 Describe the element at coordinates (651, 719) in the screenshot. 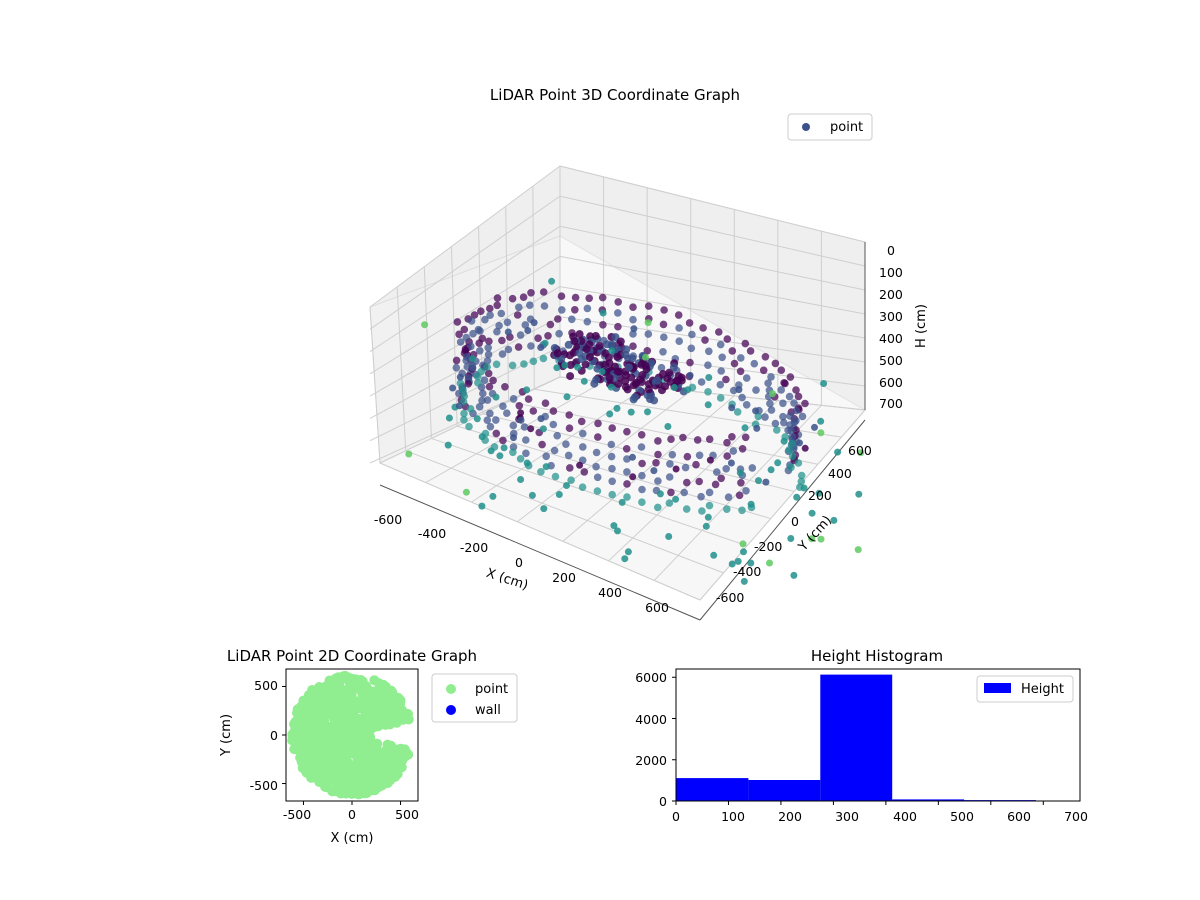

I see `y-tick: 4000` at that location.